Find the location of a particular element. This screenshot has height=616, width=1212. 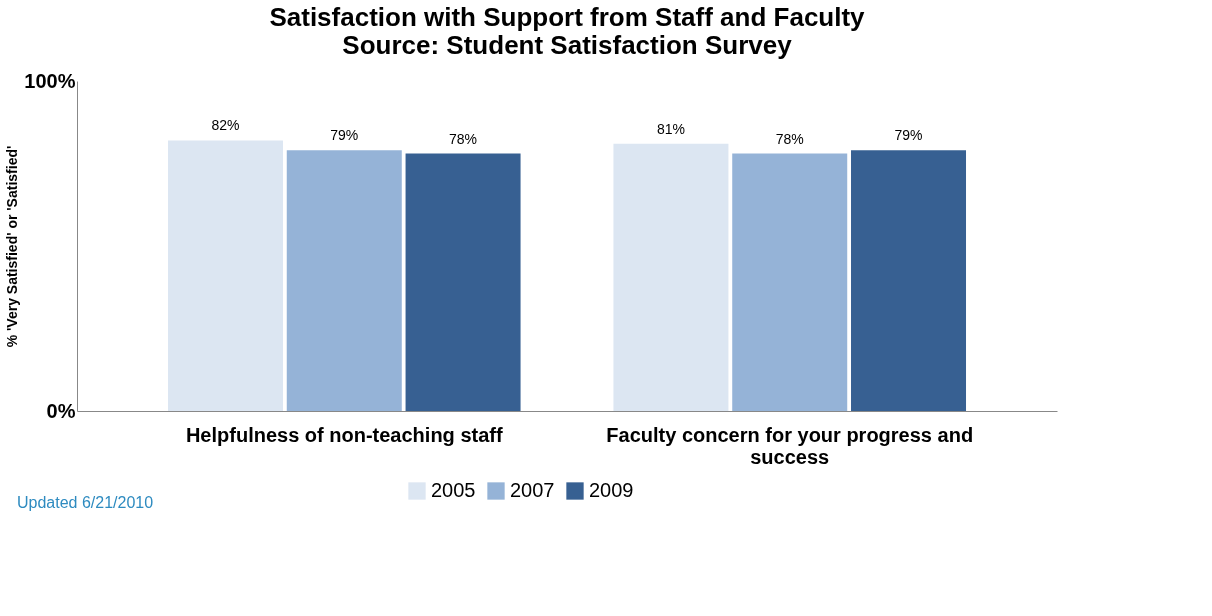

text: Updated 6/21/2010 is located at coordinates (85, 502).